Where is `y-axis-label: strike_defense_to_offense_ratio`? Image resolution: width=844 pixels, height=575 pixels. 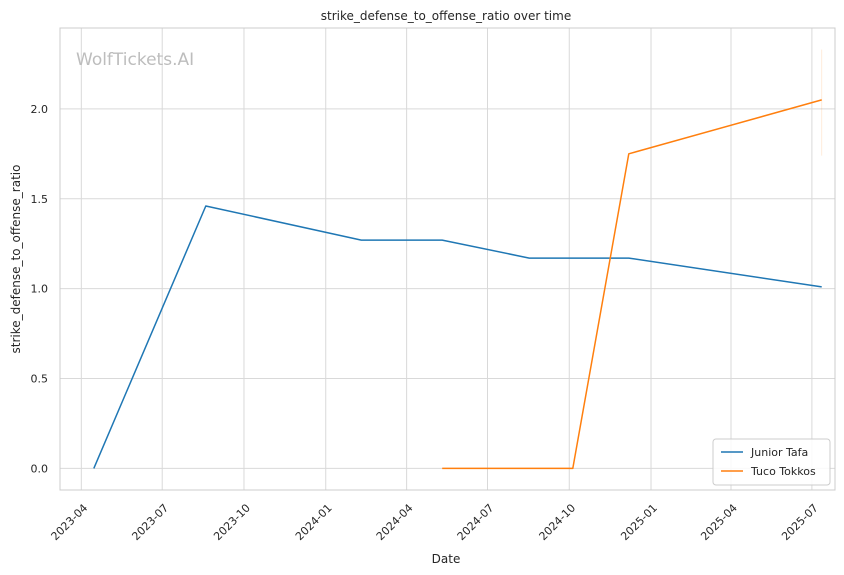 y-axis-label: strike_defense_to_offense_ratio is located at coordinates (16, 259).